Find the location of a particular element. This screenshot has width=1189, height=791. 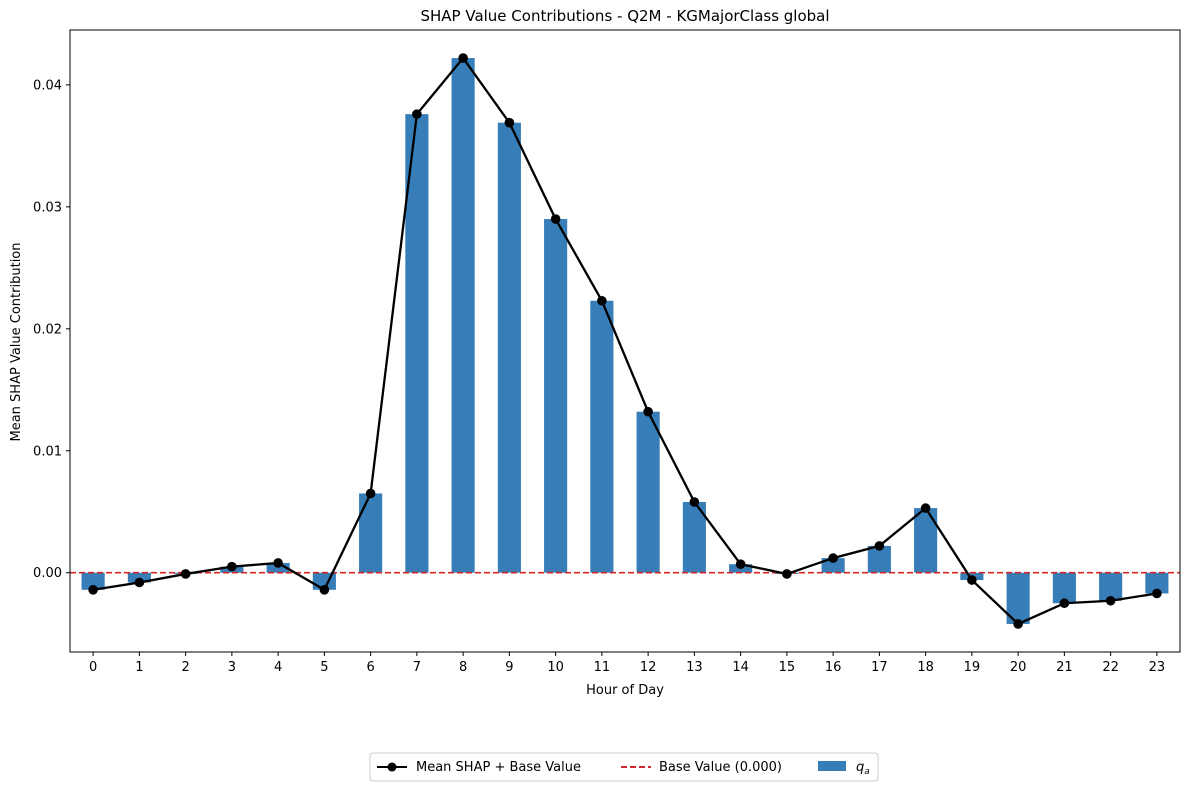

x-tick-label: 2 is located at coordinates (185, 667).